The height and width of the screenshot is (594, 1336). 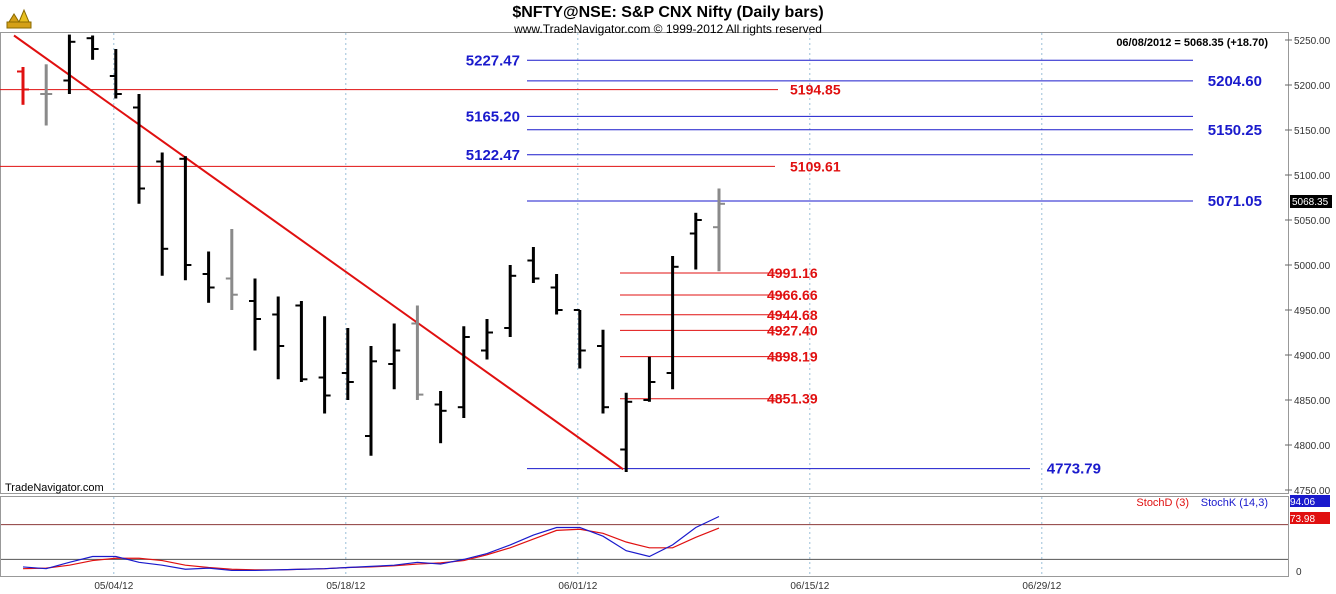 What do you see at coordinates (1312, 491) in the screenshot?
I see `y-tick-label: 4750.00` at bounding box center [1312, 491].